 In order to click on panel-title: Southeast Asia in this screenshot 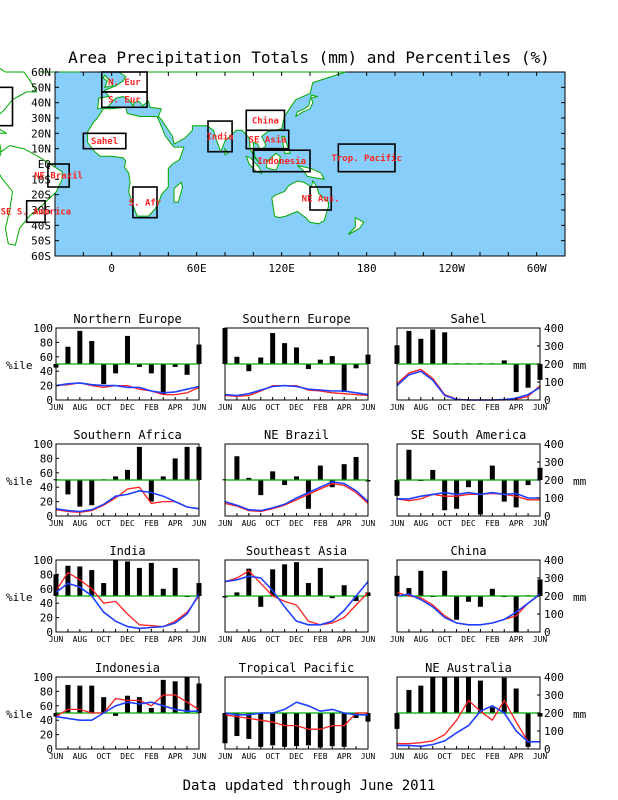, I will do `click(296, 551)`.